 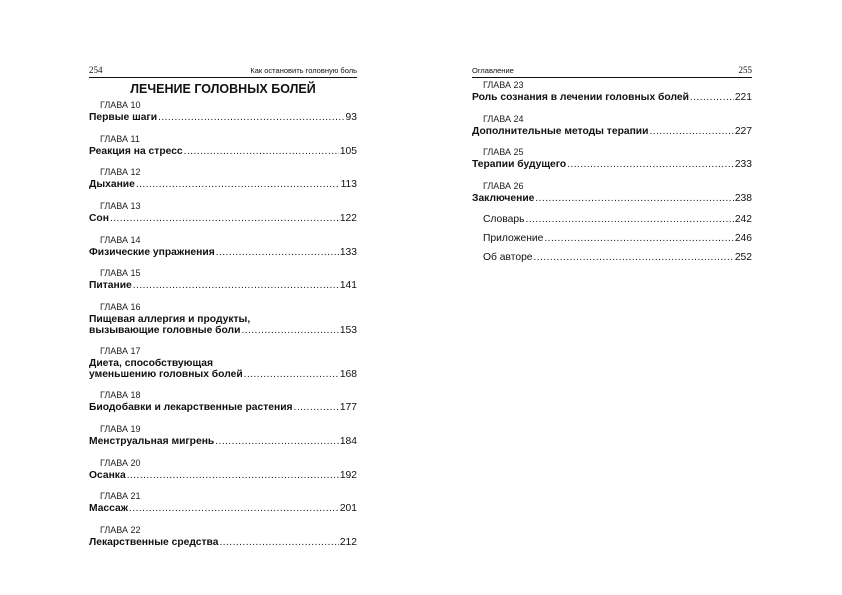 What do you see at coordinates (612, 220) in the screenshot?
I see `toc-entry-row: Словарь 242` at bounding box center [612, 220].